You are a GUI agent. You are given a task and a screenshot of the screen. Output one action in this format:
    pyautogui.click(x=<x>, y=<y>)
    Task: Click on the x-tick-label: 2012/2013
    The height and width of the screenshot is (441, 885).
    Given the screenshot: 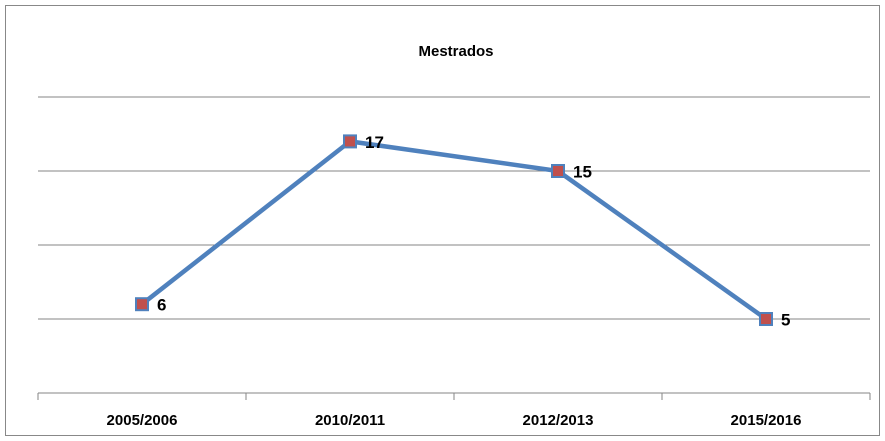 What is the action you would take?
    pyautogui.click(x=558, y=420)
    